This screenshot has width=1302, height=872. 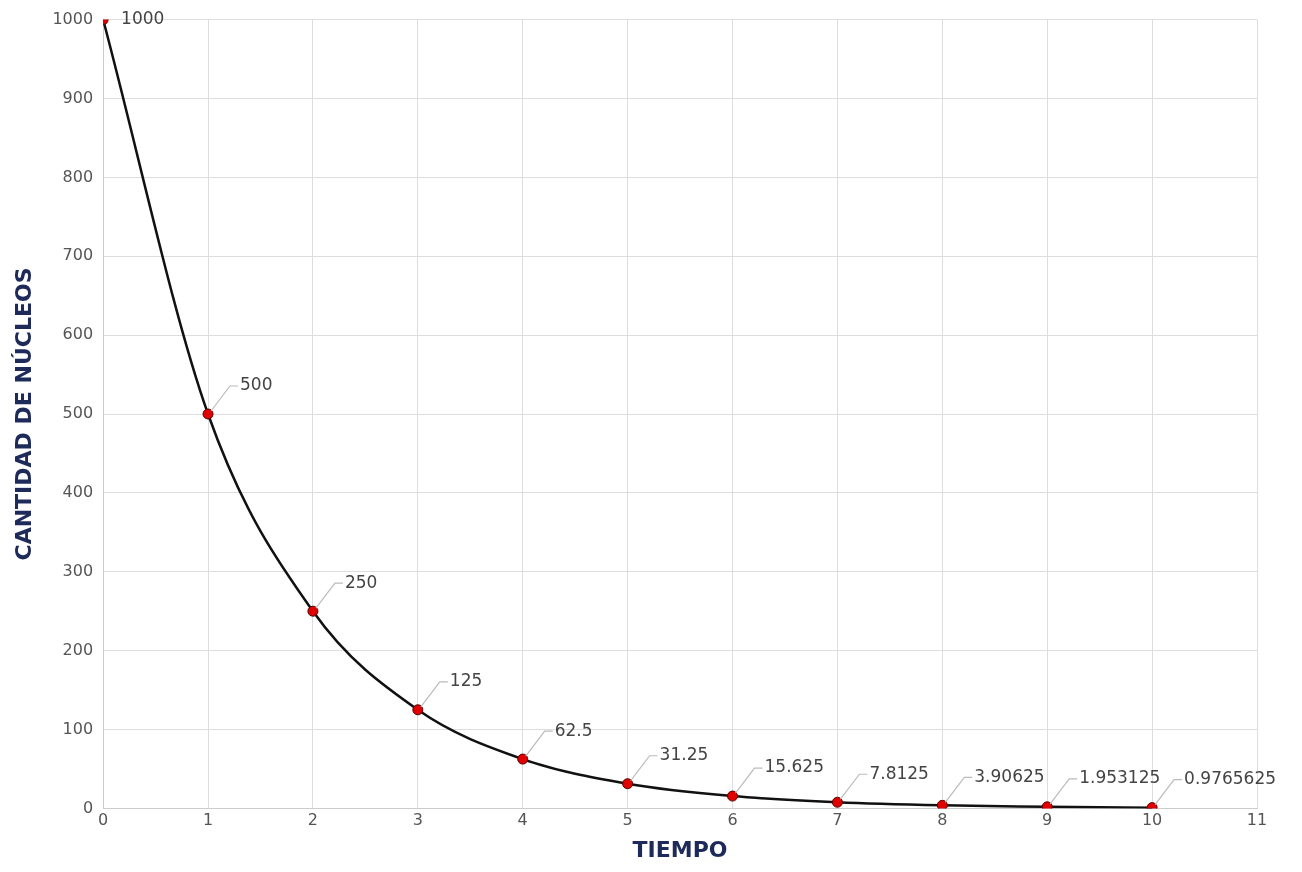 What do you see at coordinates (1230, 778) in the screenshot?
I see `data-label: 0.9765625` at bounding box center [1230, 778].